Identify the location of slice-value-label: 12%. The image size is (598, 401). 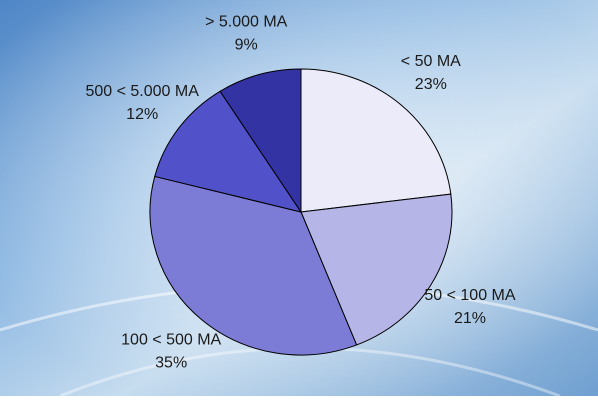
(142, 114).